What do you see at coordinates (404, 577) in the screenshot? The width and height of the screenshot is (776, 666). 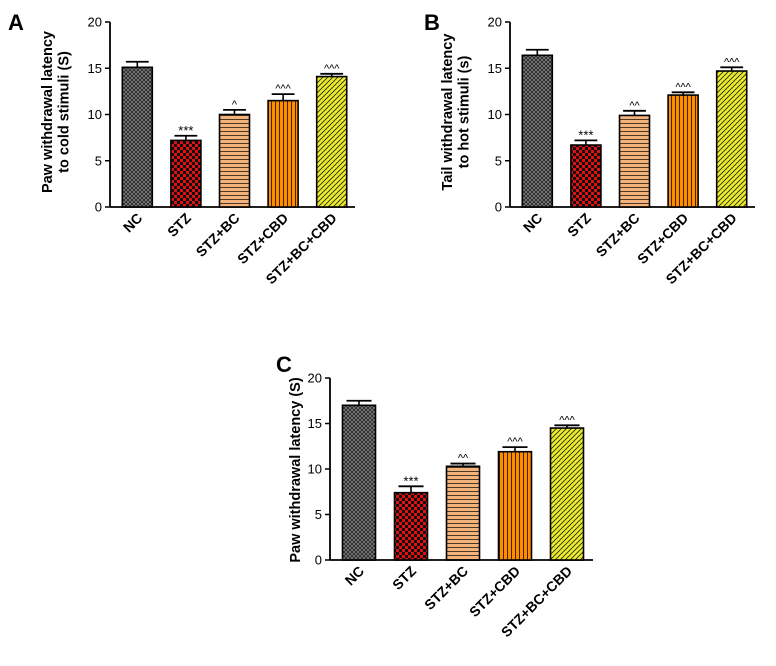 I see `panel-c-category-label: STZ` at bounding box center [404, 577].